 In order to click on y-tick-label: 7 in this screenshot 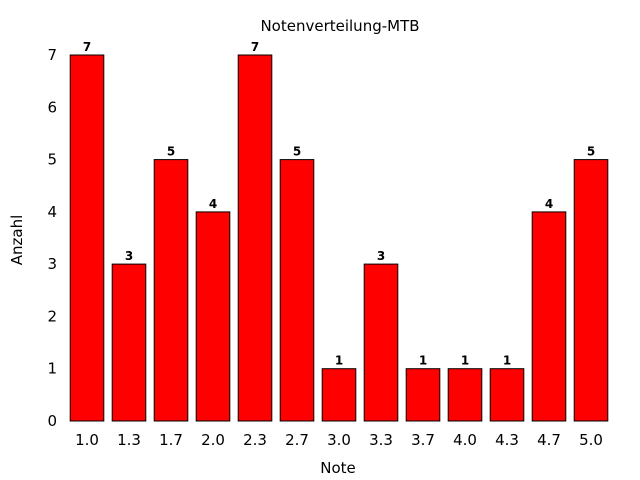, I will do `click(52, 55)`.